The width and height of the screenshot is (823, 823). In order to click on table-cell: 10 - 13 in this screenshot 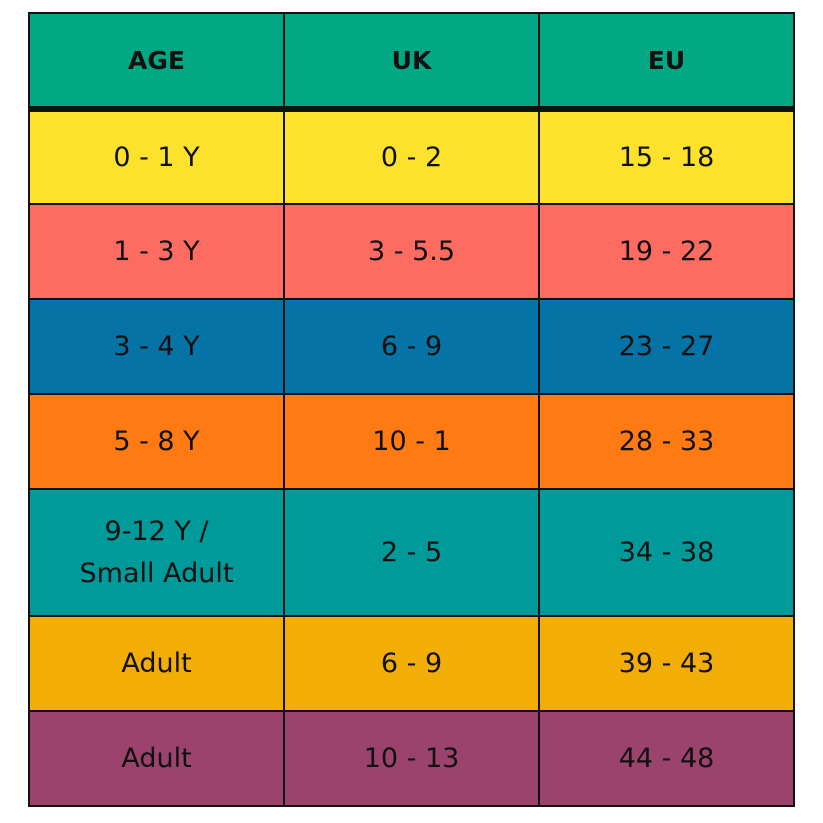, I will do `click(411, 758)`.